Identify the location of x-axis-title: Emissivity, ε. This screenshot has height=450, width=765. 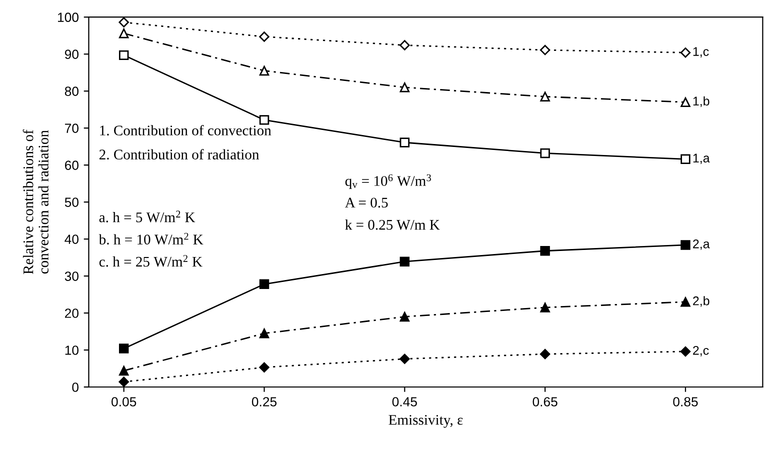
(425, 421).